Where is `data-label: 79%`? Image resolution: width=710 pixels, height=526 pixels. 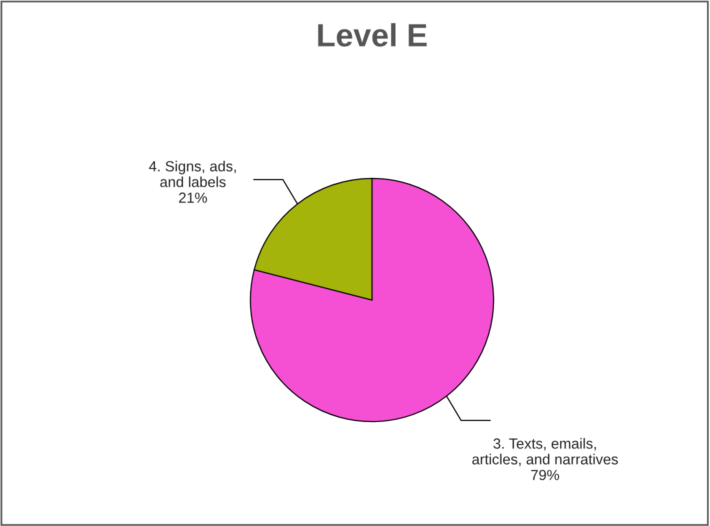 data-label: 79% is located at coordinates (545, 475).